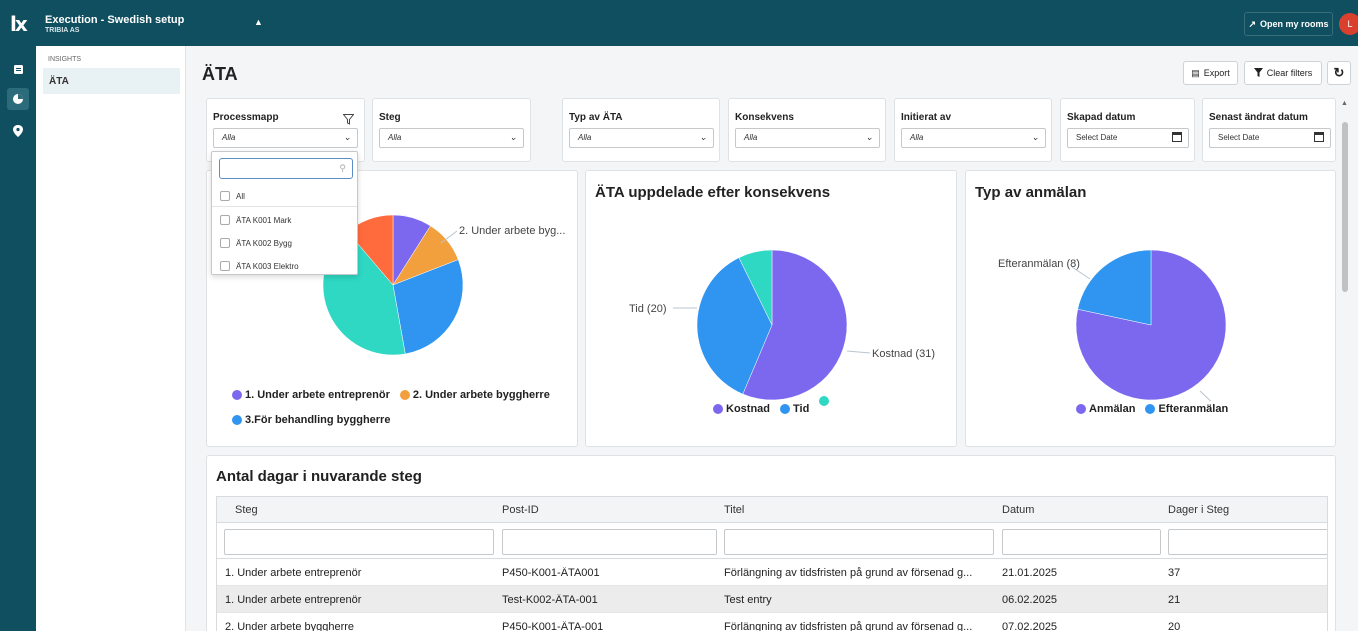 This screenshot has height=631, width=1358. Describe the element at coordinates (111, 81) in the screenshot. I see `sidebar-item-ata: ÄTA` at that location.